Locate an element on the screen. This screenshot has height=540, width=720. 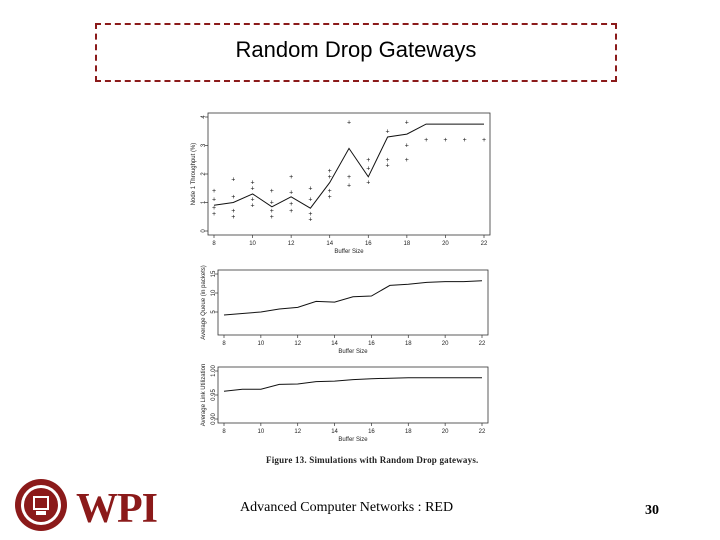
wpi-logo: WPI is located at coordinates (86, 505).